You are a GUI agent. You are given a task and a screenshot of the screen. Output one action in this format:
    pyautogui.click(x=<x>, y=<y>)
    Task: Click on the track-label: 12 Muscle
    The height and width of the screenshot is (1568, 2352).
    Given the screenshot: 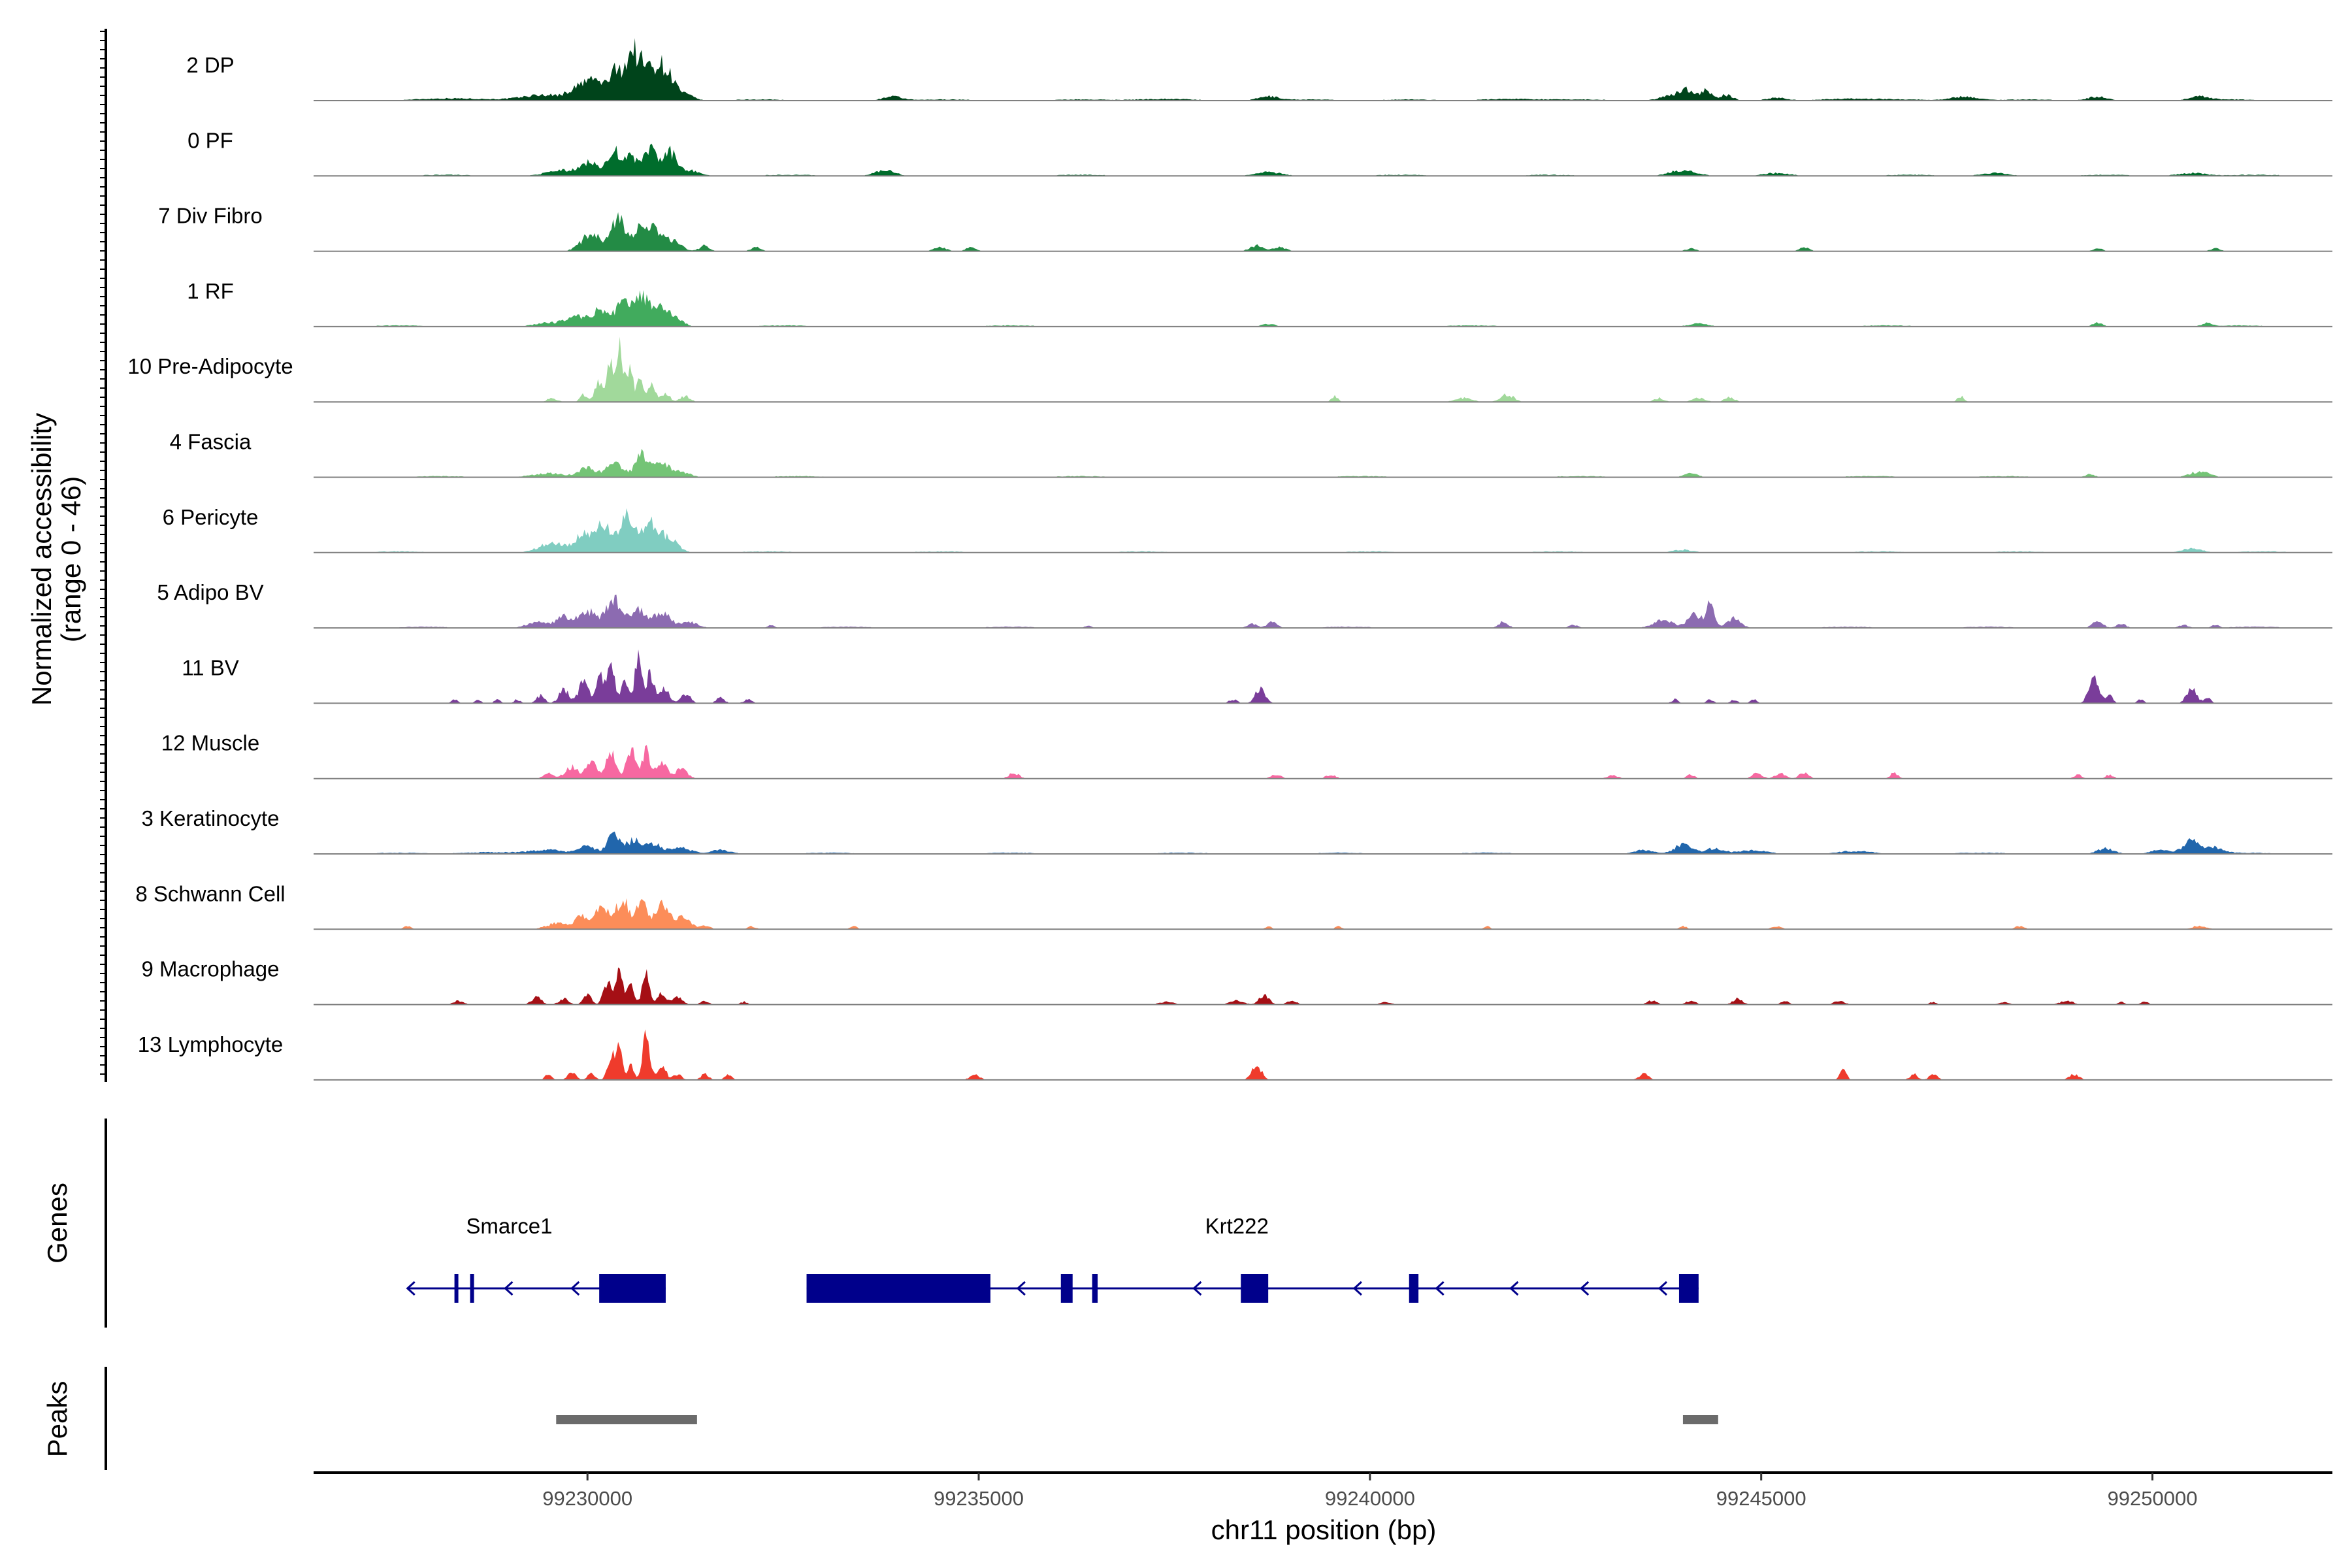 What is the action you would take?
    pyautogui.click(x=210, y=743)
    